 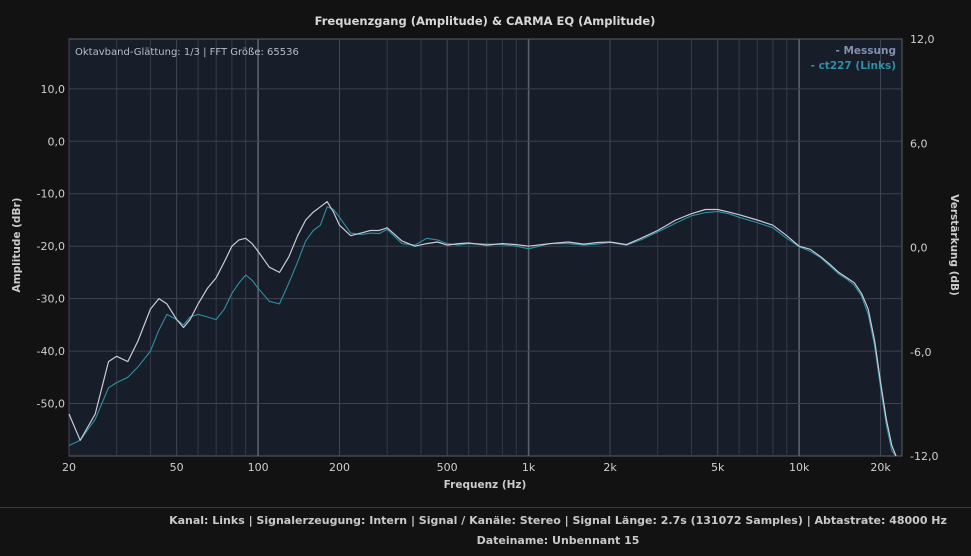 I want to click on x-tick-label: 50, so click(x=177, y=467).